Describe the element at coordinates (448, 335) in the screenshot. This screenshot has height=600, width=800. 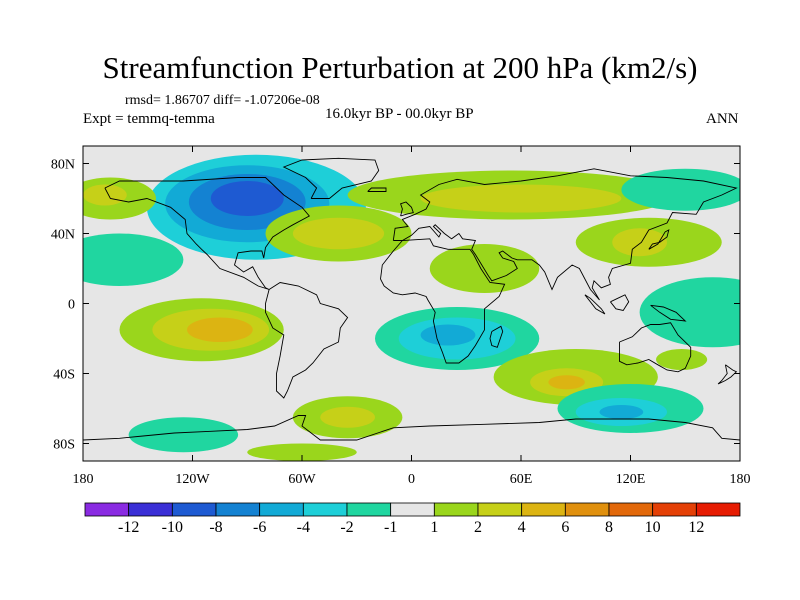
I see `anomaly-region-south-atlantic-africa-low-core` at that location.